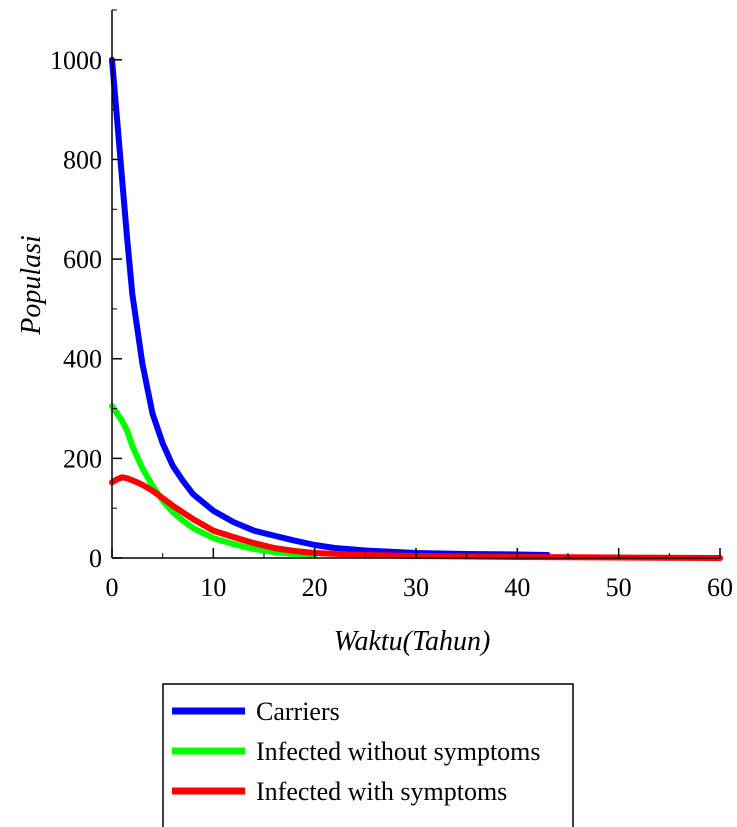 This screenshot has height=827, width=737. What do you see at coordinates (95, 558) in the screenshot?
I see `y-tick-label: 0` at bounding box center [95, 558].